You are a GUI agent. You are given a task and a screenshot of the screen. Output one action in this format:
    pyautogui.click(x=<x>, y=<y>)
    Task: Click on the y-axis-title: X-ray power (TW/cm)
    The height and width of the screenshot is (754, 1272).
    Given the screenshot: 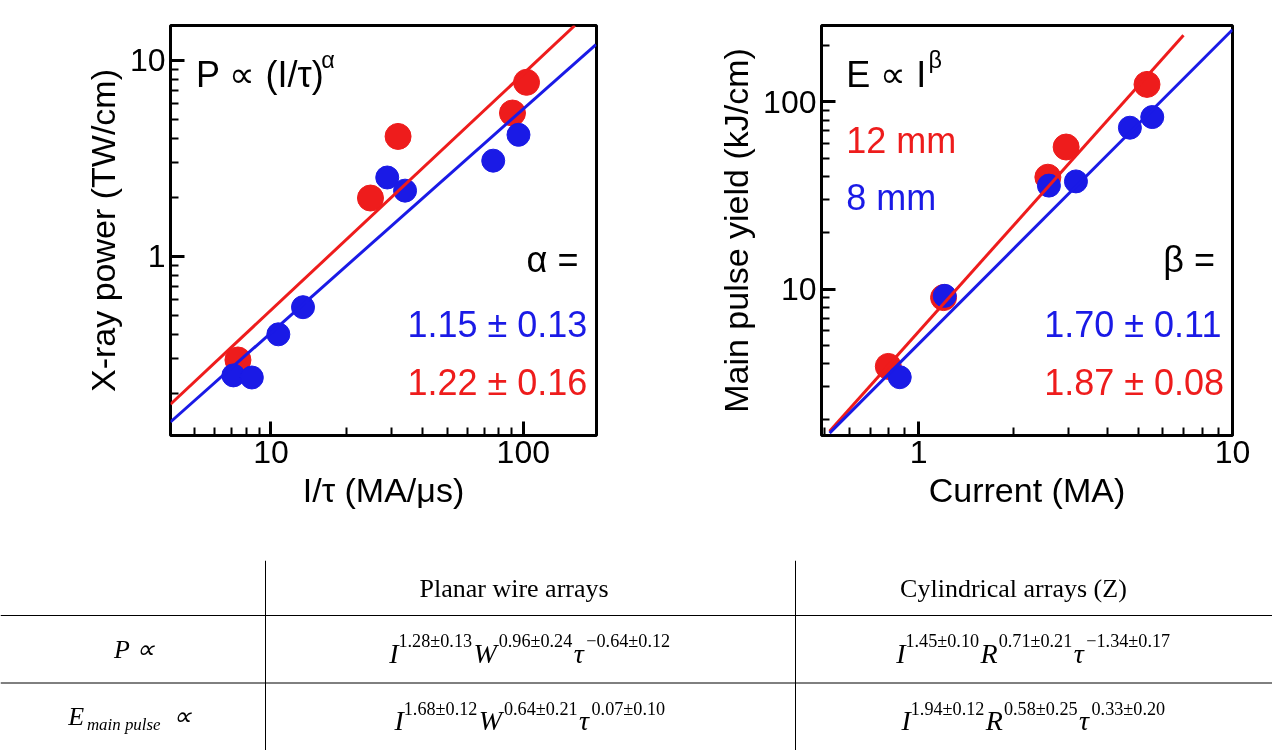 What is the action you would take?
    pyautogui.click(x=102, y=230)
    